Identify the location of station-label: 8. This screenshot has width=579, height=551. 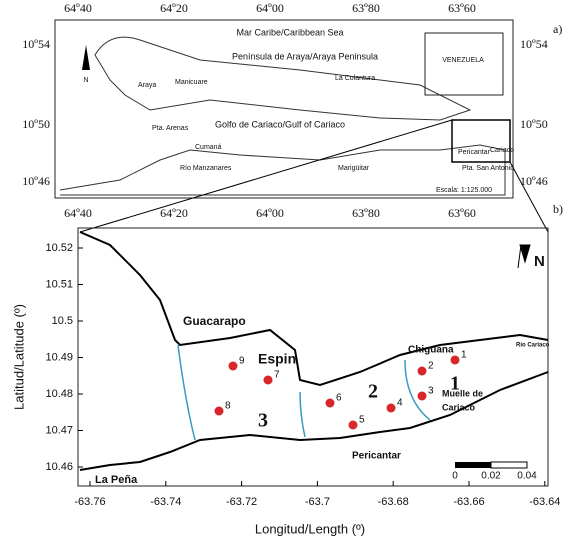
(228, 406).